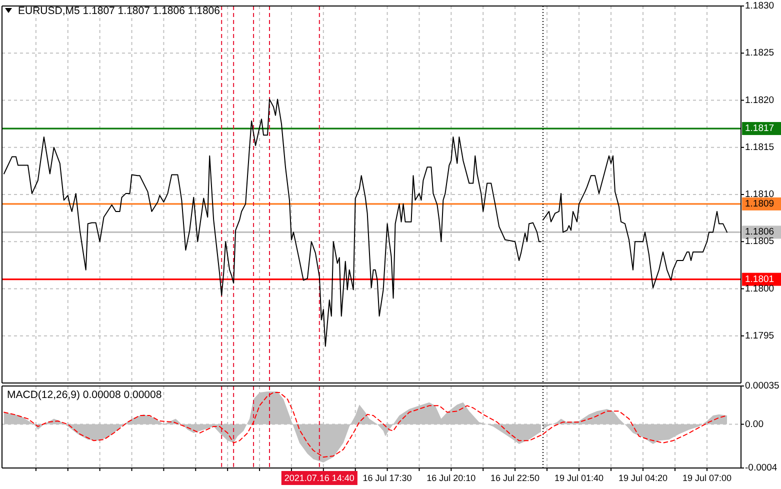  I want to click on y-tick-label: 1.1825, so click(759, 53).